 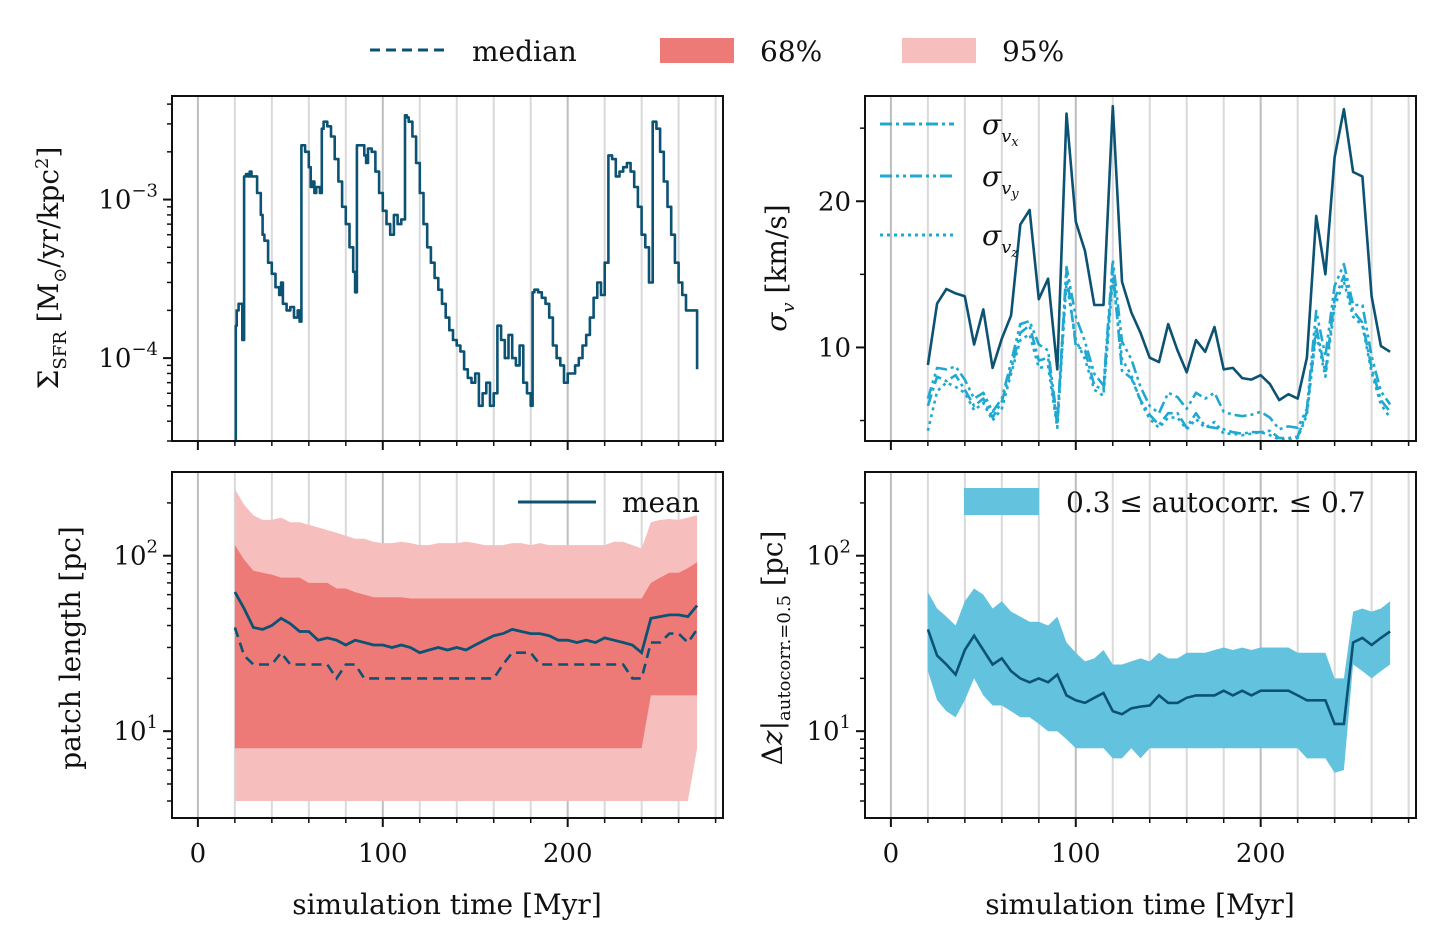 I want to click on y-tick-label: 10, so click(x=834, y=348).